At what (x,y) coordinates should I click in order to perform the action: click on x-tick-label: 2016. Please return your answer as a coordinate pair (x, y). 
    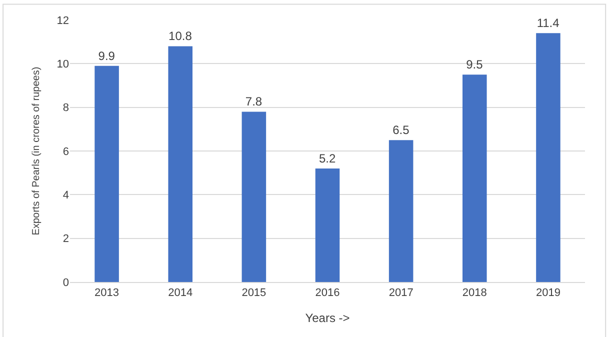
    Looking at the image, I should click on (327, 293).